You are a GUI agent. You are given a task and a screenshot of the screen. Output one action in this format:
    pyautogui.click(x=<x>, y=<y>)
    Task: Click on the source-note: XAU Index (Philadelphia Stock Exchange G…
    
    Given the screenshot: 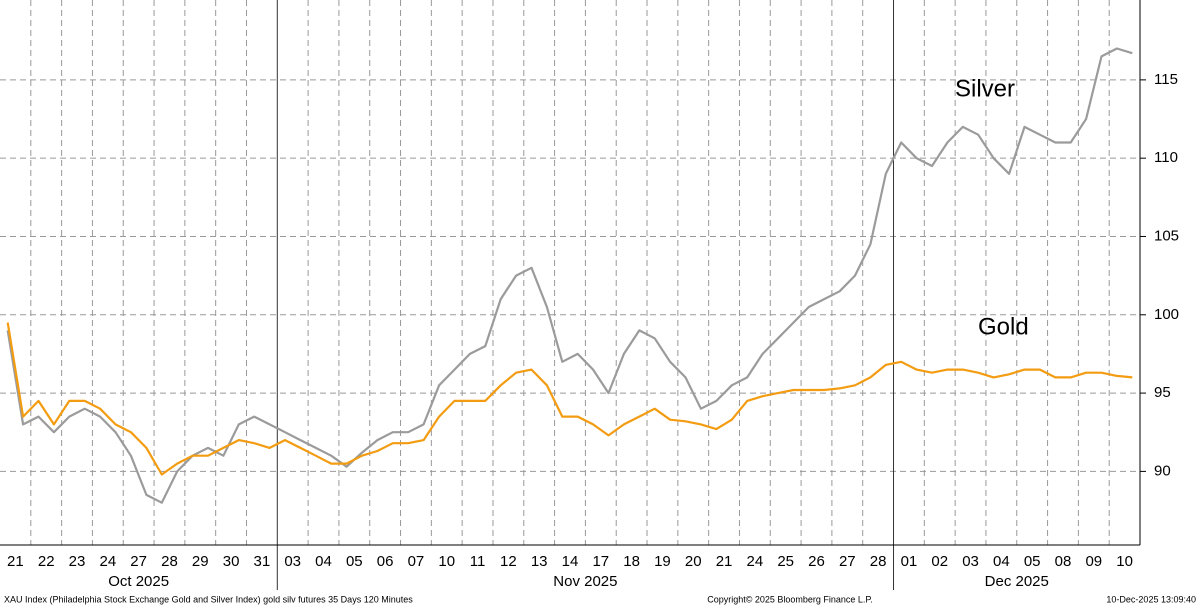 What is the action you would take?
    pyautogui.click(x=208, y=599)
    